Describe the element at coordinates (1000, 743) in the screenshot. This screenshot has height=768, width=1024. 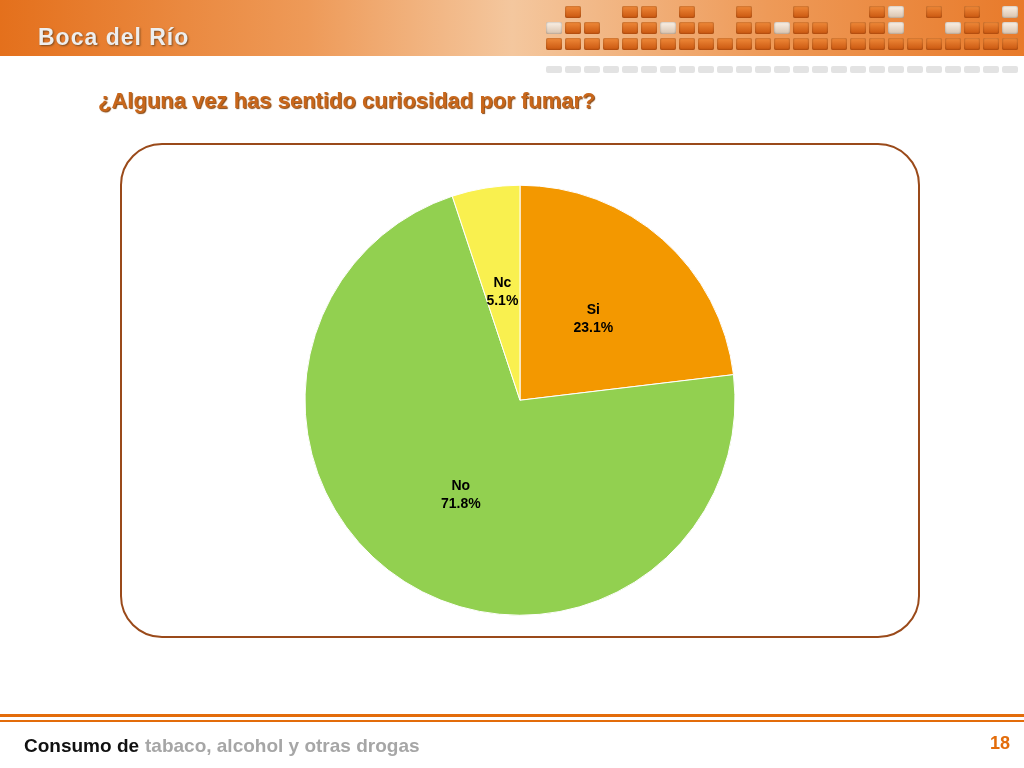
I see `text: 18` at that location.